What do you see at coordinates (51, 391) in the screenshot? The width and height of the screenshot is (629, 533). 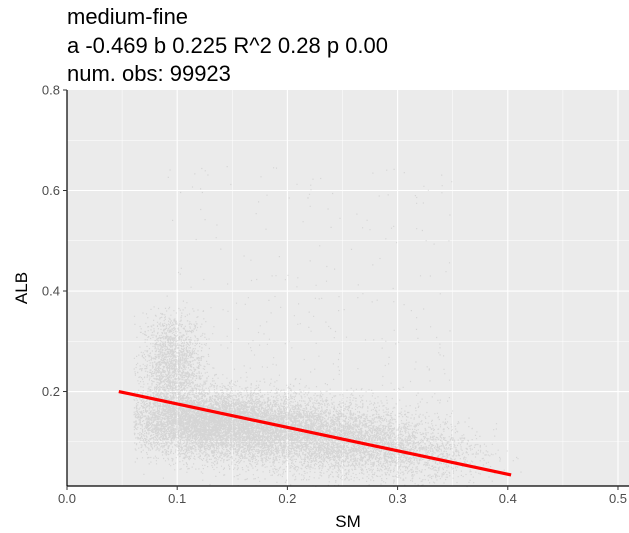 I see `y-tick-label: 0.2` at bounding box center [51, 391].